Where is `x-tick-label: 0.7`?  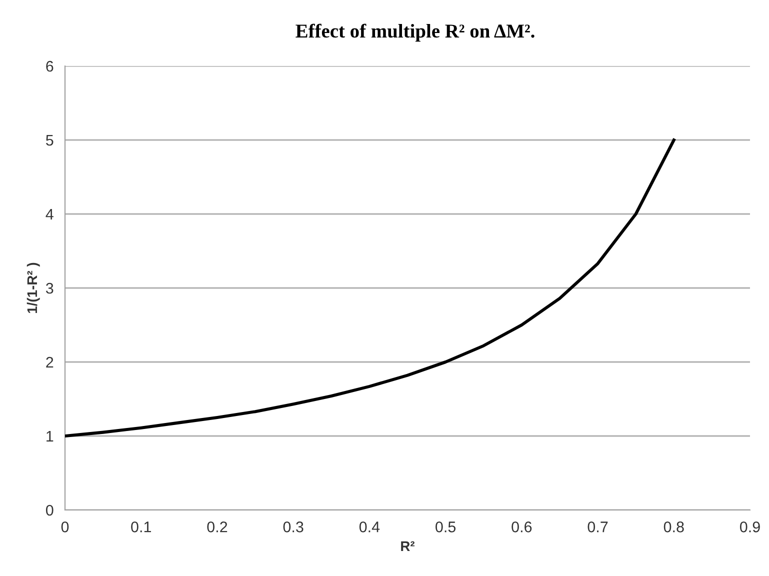
x-tick-label: 0.7 is located at coordinates (598, 527).